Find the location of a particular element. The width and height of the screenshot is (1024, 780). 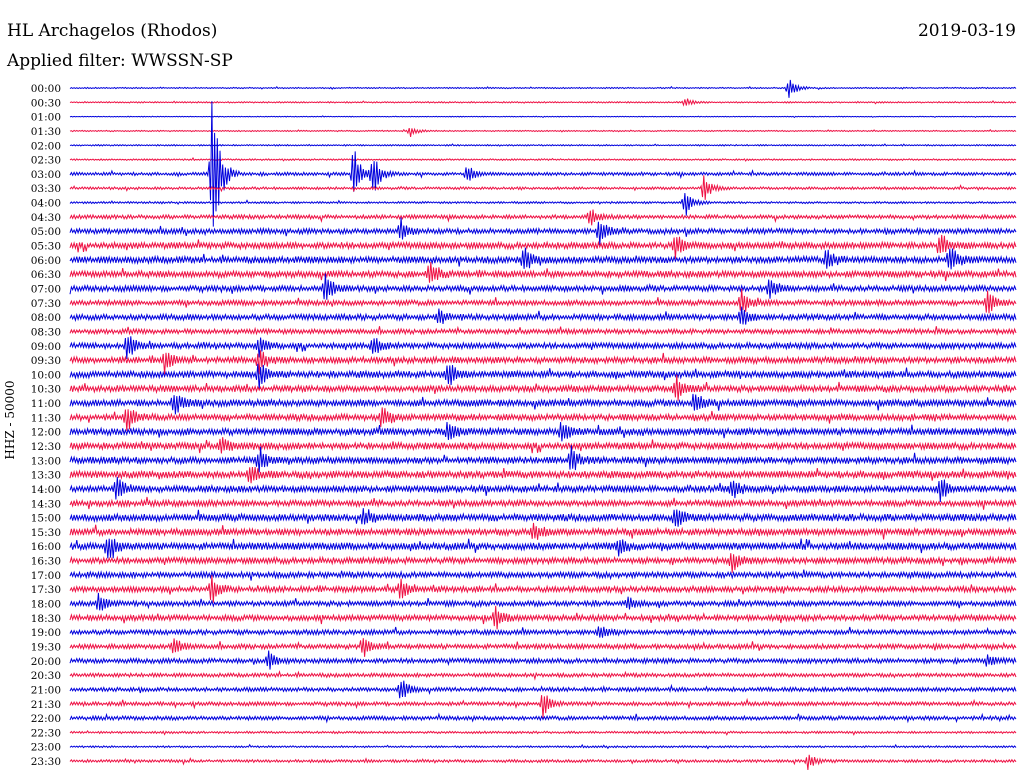

time-label-4: 02:00 is located at coordinates (46, 146).